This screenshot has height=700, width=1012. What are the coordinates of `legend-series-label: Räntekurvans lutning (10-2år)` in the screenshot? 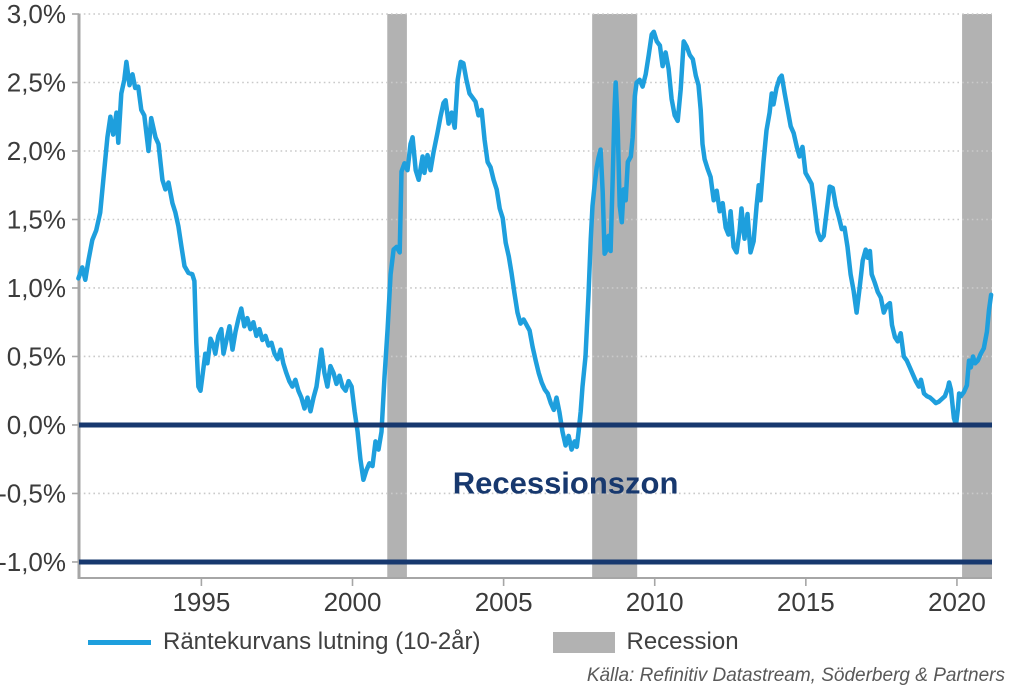 It's located at (322, 641).